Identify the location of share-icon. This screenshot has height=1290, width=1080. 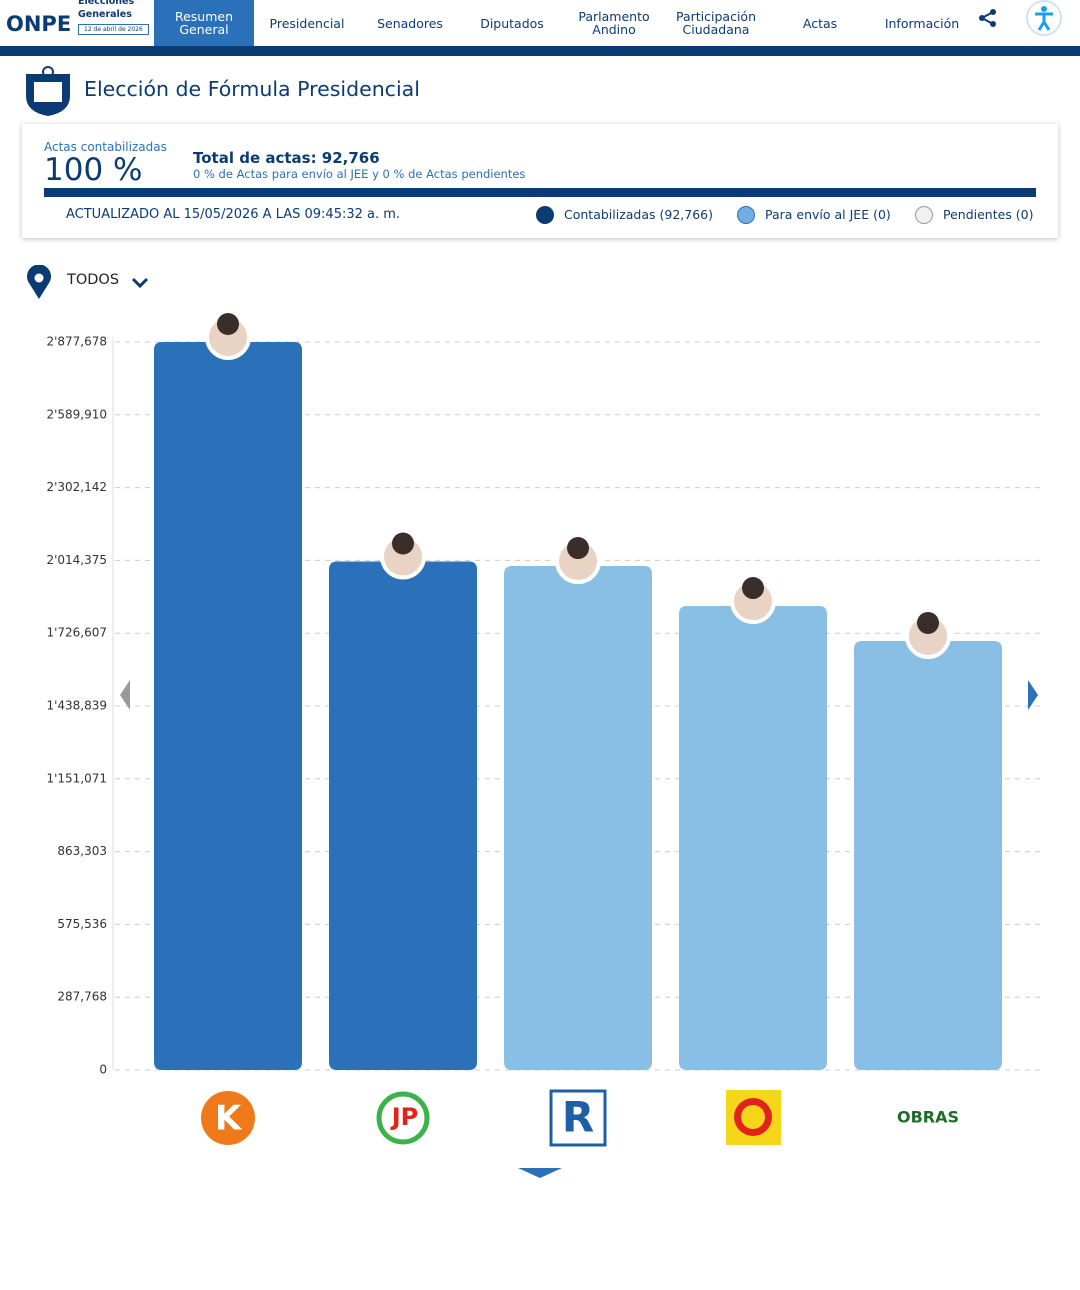
(988, 18).